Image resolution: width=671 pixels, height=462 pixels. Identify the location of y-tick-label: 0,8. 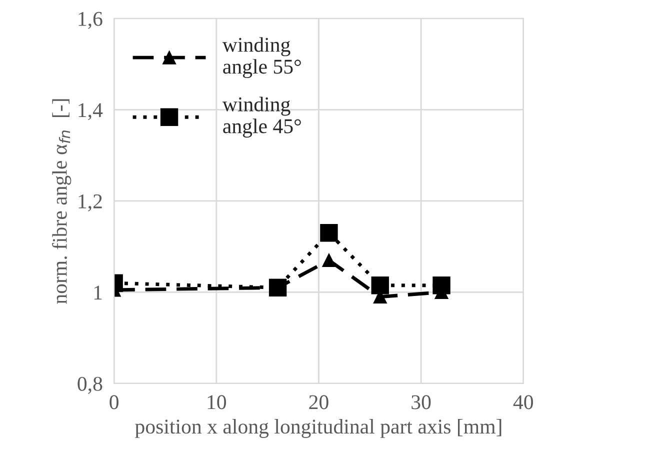
(90, 385).